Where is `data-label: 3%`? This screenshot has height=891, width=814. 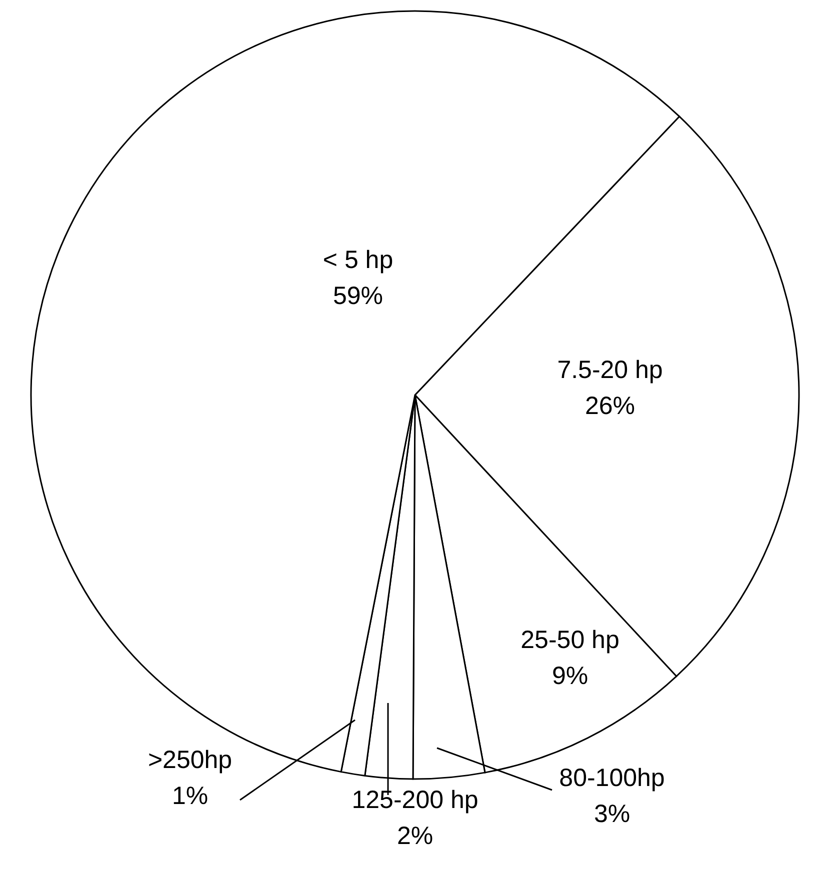 data-label: 3% is located at coordinates (612, 814).